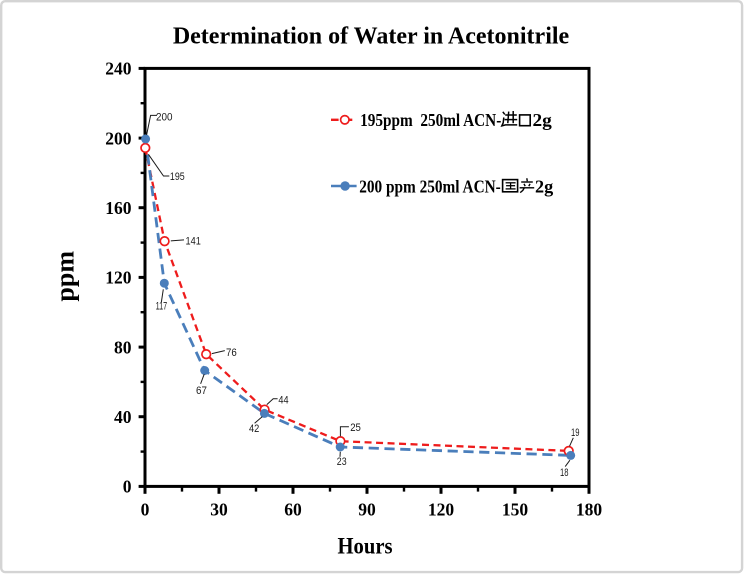 Image resolution: width=744 pixels, height=574 pixels. Describe the element at coordinates (293, 509) in the screenshot. I see `svg-text: 60` at that location.